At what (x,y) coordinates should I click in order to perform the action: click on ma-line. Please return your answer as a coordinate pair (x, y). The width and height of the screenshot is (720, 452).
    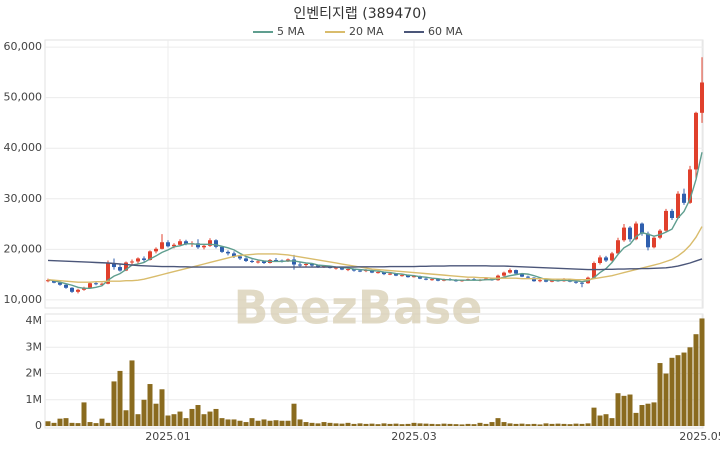
    Looking at the image, I should click on (375, 264).